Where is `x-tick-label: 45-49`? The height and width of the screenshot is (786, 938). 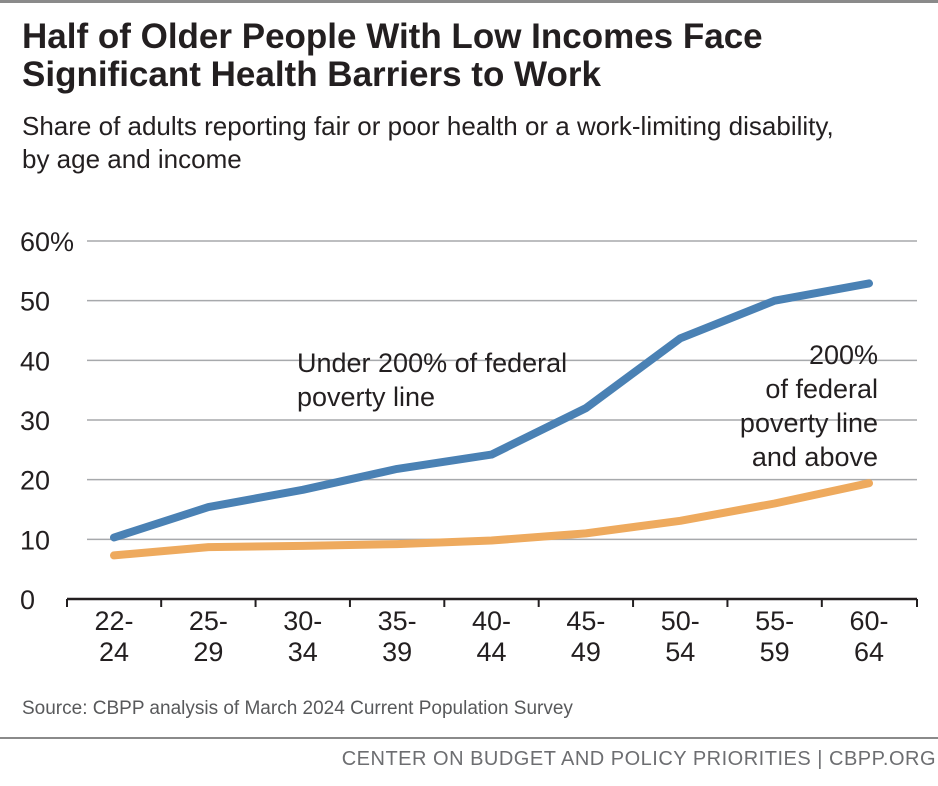
x-tick-label: 45-49 is located at coordinates (585, 636).